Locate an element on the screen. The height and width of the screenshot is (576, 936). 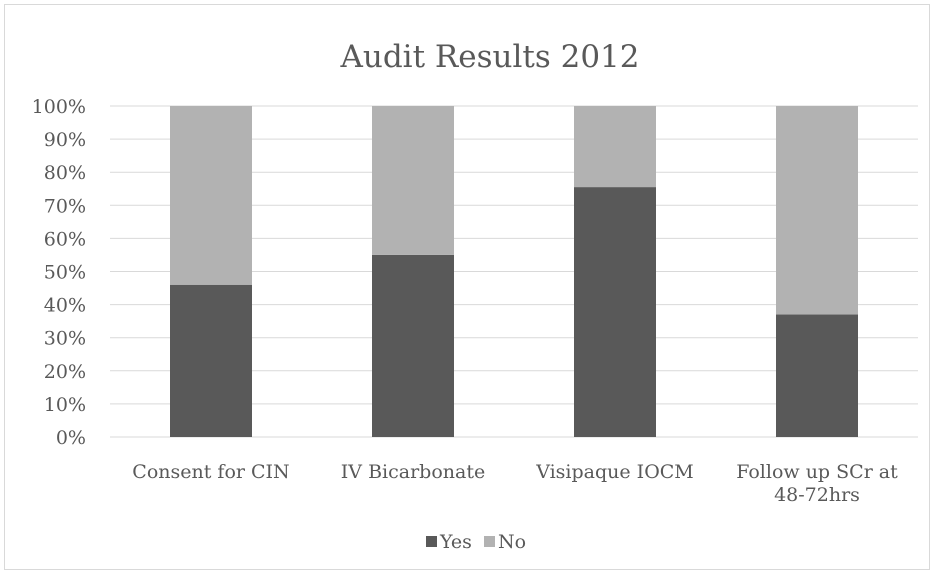
y-tick-label: 60% is located at coordinates (65, 239).